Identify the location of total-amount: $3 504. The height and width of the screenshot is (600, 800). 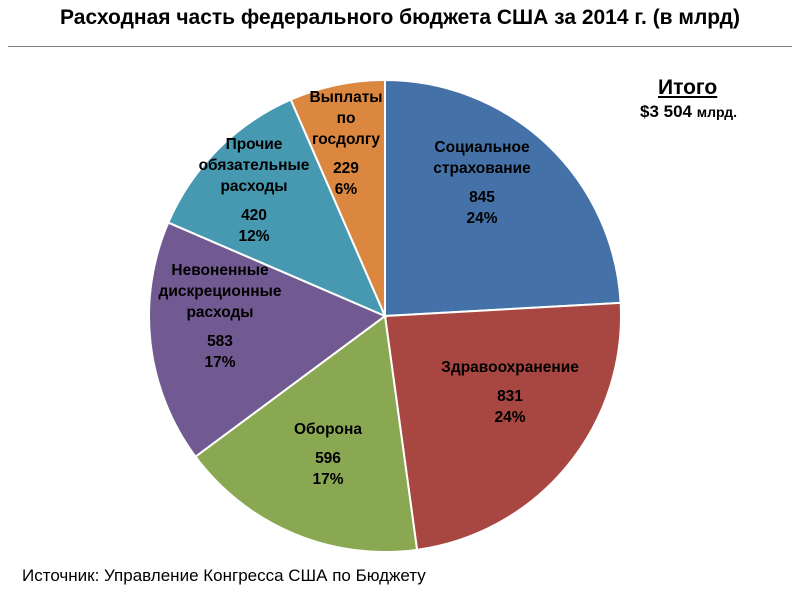
(666, 111).